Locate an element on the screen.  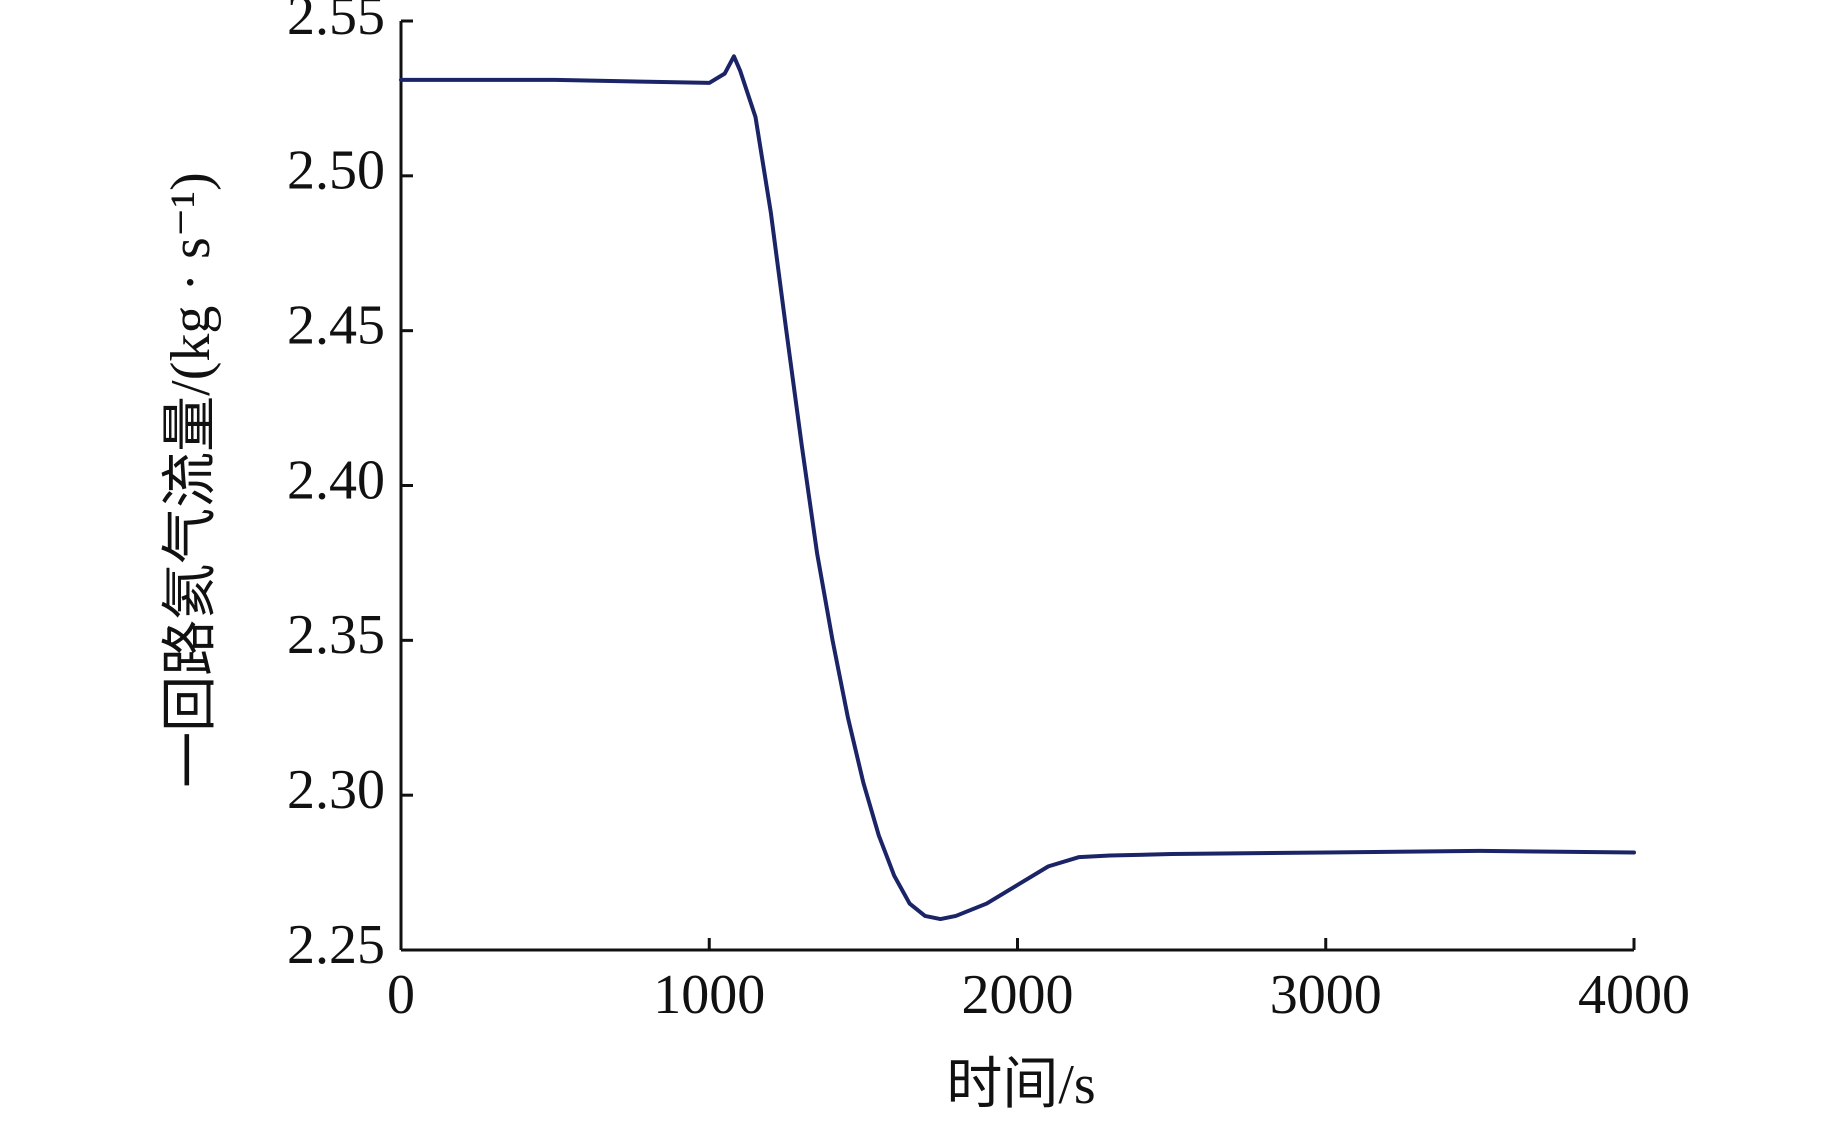
x-tick-label: 2000 is located at coordinates (1018, 995).